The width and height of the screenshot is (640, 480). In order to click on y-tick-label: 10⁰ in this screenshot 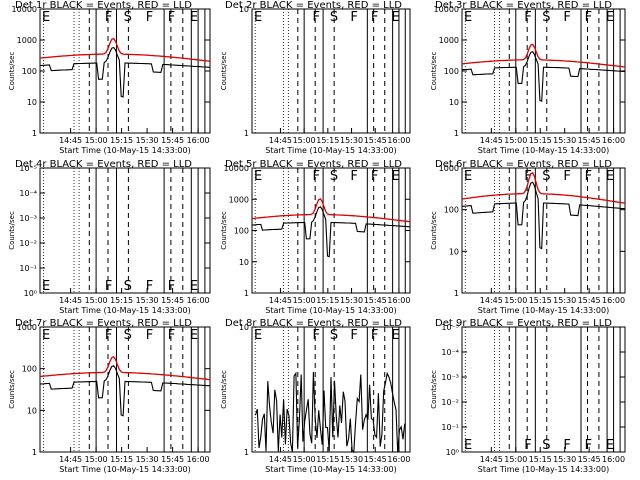, I will do `click(452, 452)`.